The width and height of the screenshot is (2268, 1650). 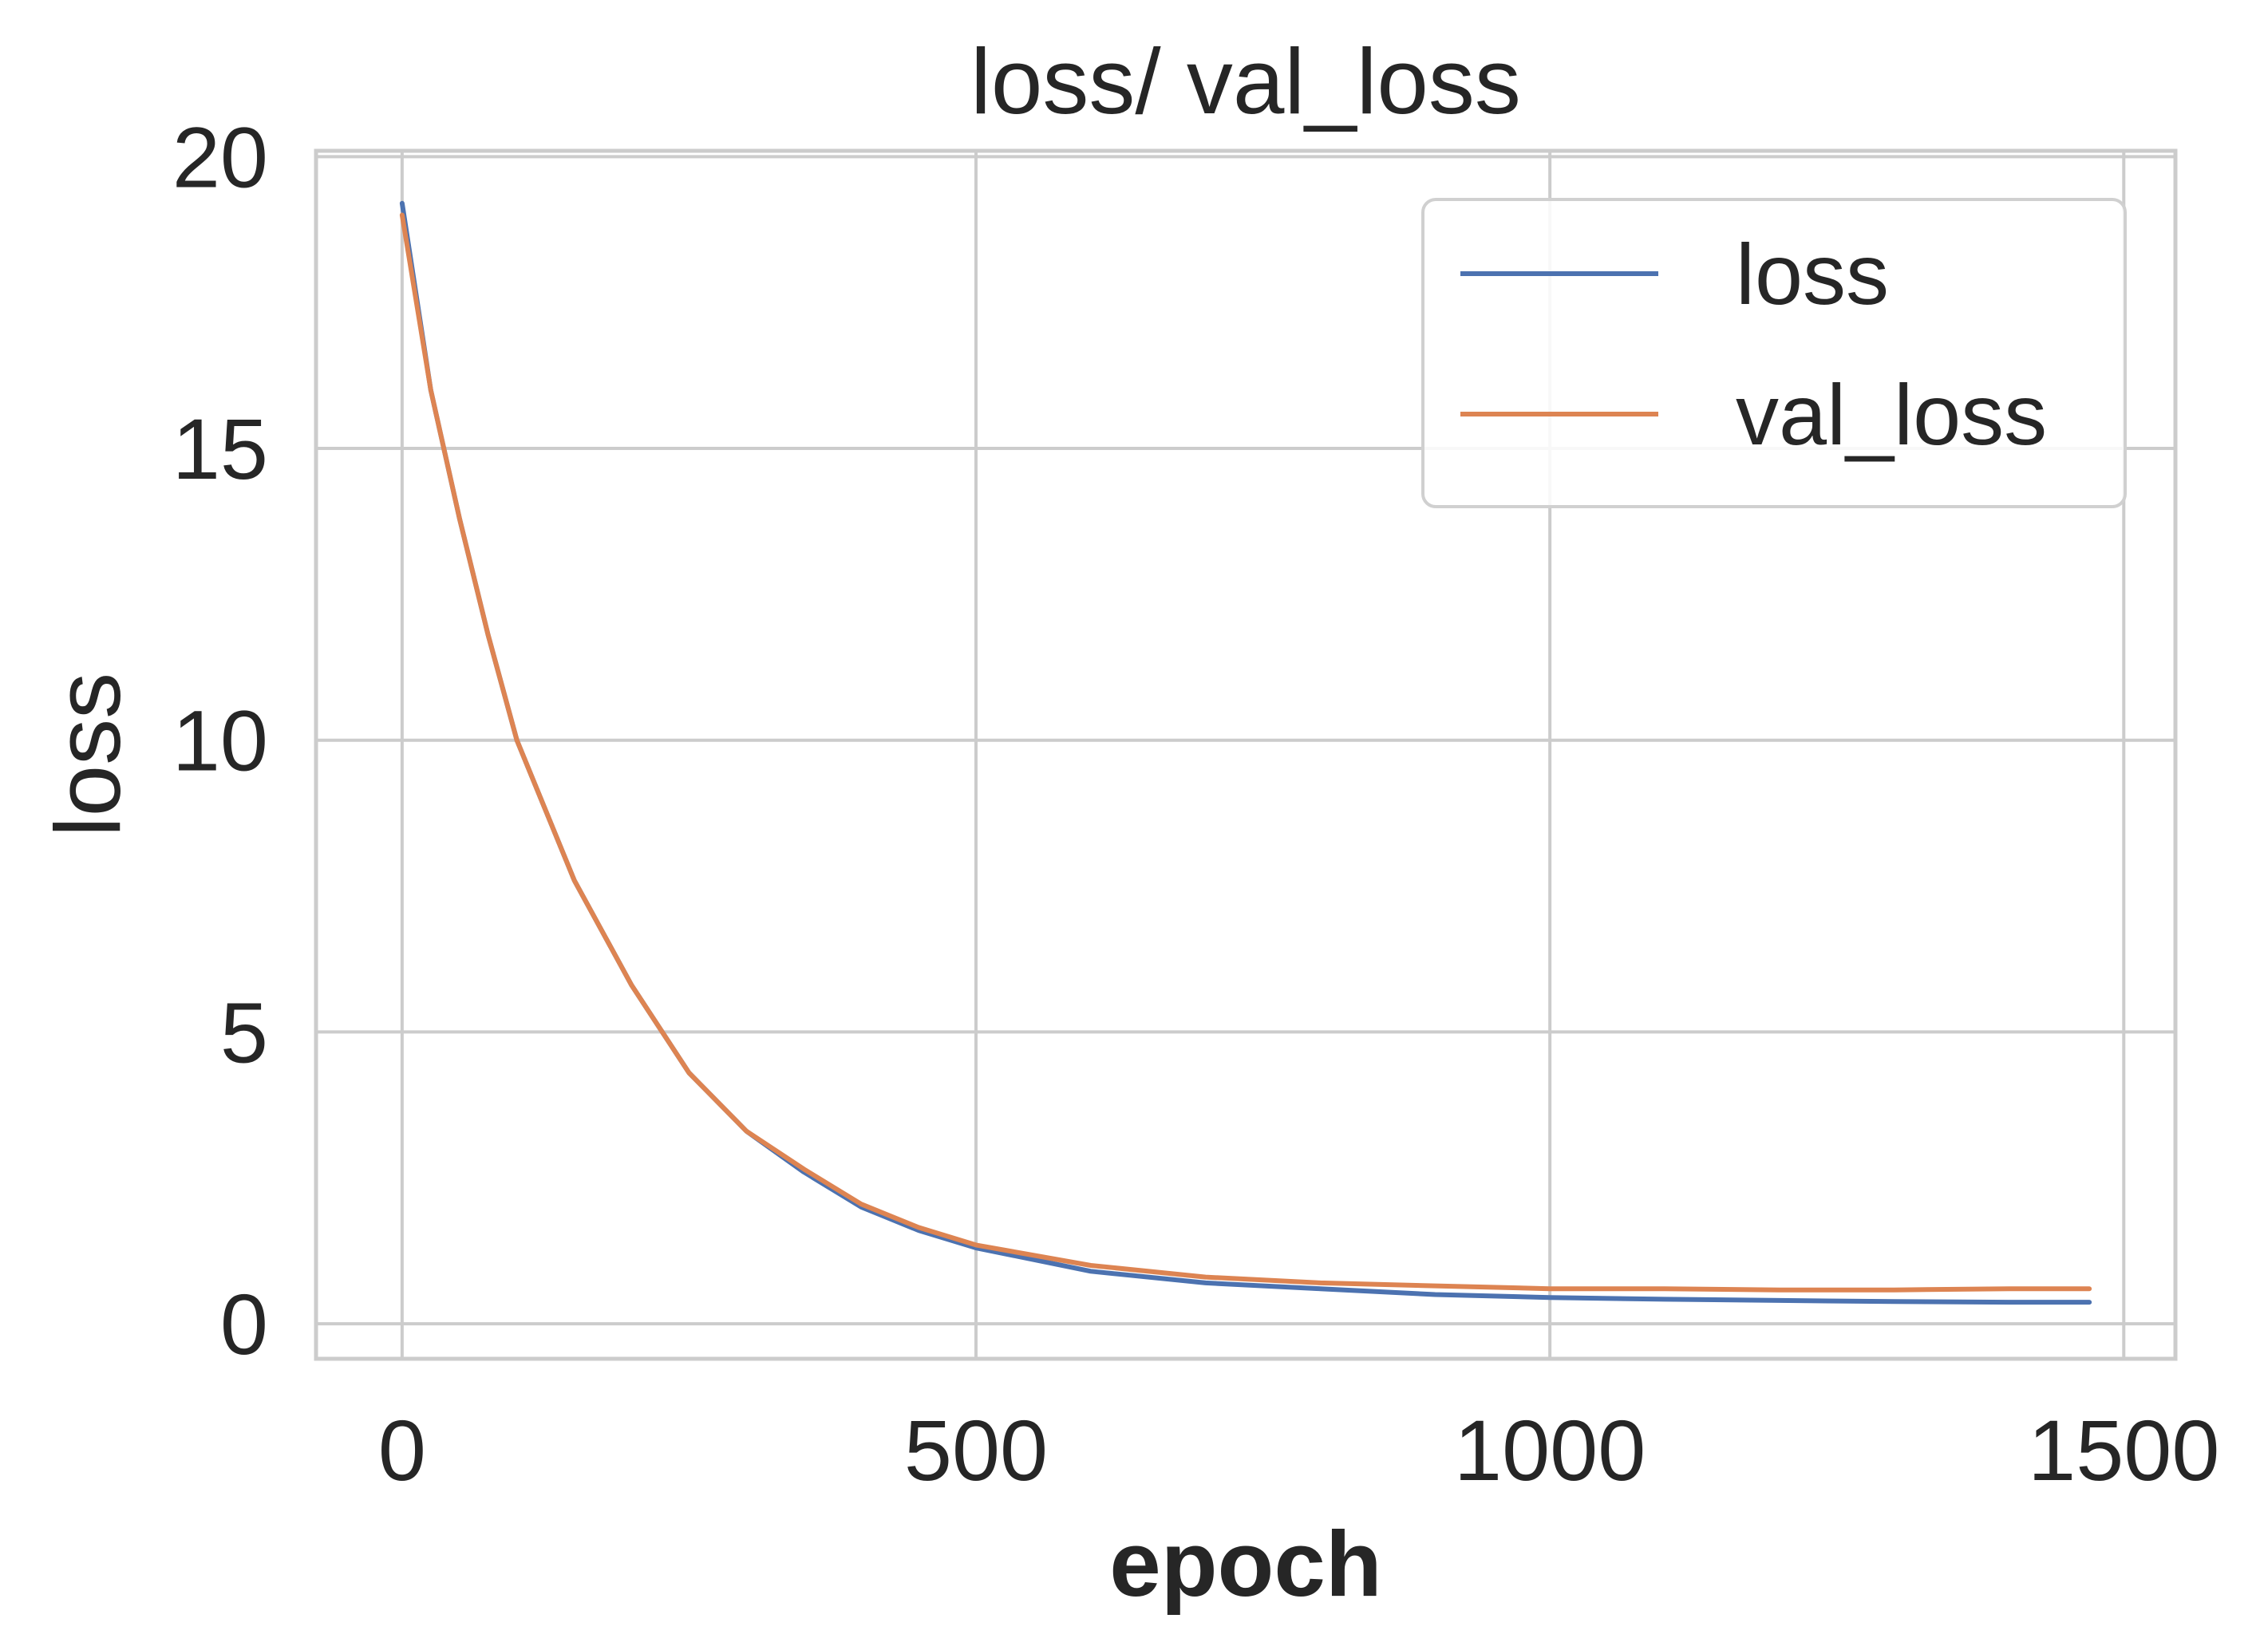 I want to click on y-tick-label: 5, so click(x=244, y=1032).